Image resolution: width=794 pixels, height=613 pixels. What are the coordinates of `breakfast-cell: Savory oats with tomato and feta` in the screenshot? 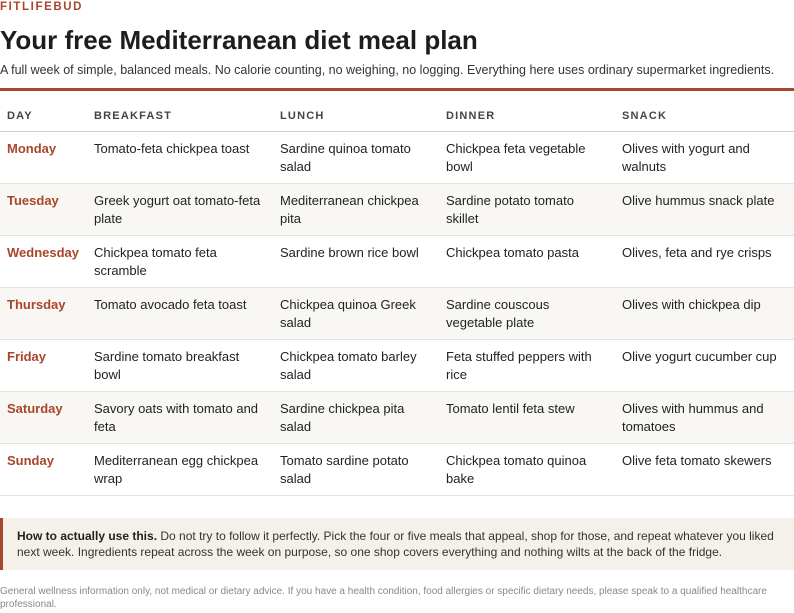 It's located at (180, 417).